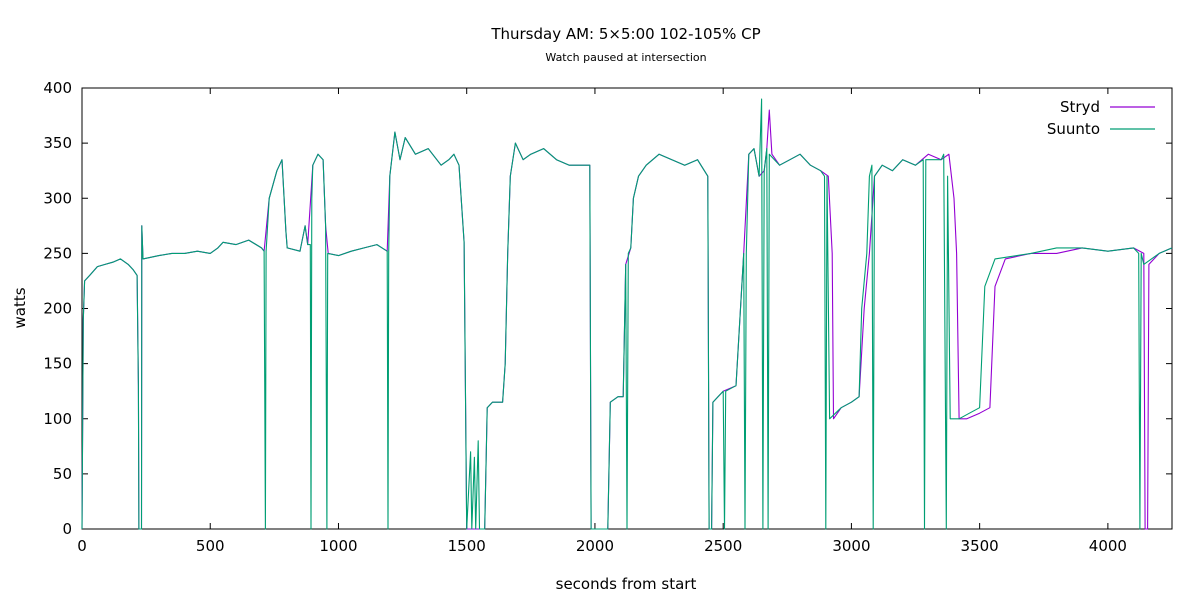 Image resolution: width=1200 pixels, height=600 pixels. Describe the element at coordinates (1073, 129) in the screenshot. I see `legend-label-suunto: Suunto` at that location.